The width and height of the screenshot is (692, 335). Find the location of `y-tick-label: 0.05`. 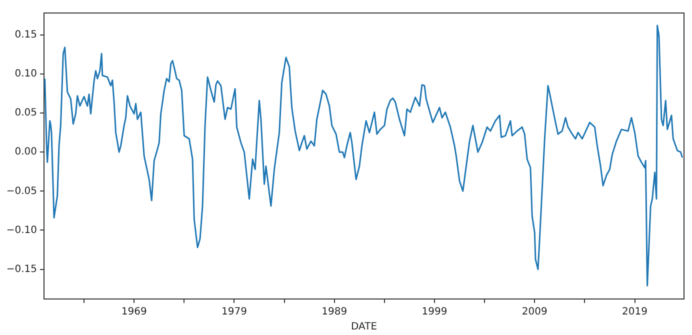

y-tick-label: 0.05 is located at coordinates (25, 113).